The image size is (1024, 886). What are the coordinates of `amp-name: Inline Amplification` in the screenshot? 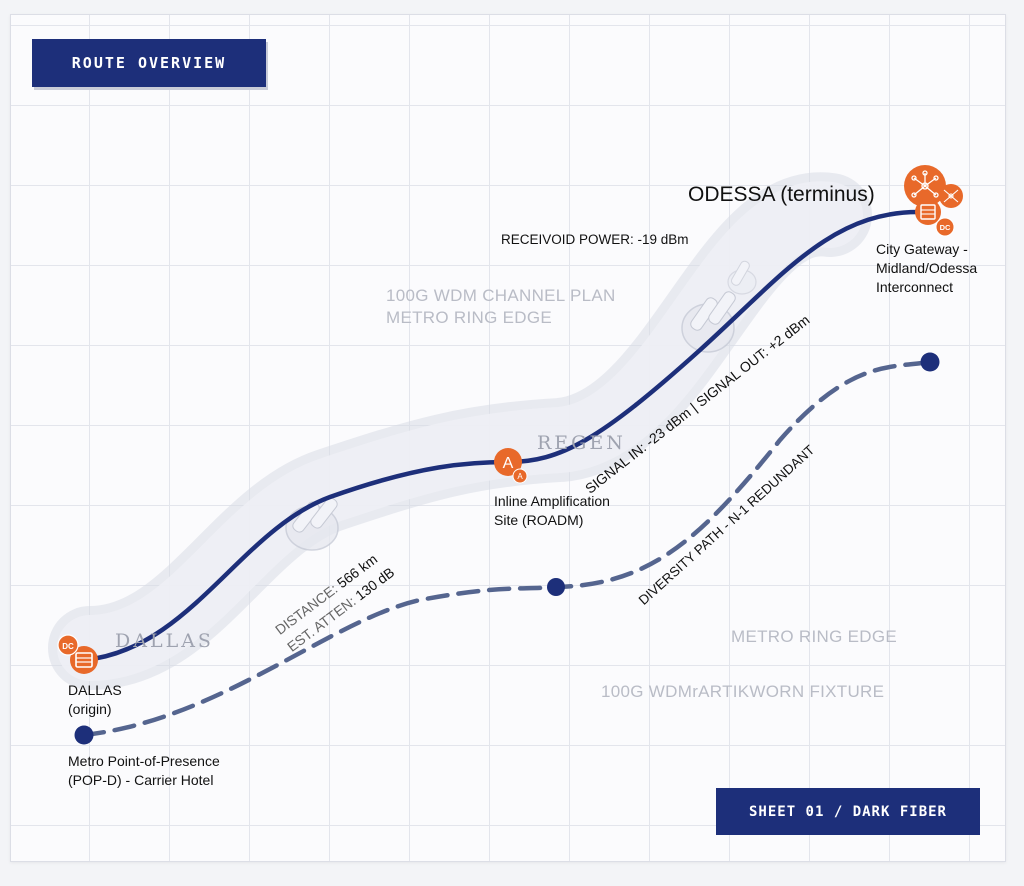 It's located at (552, 501).